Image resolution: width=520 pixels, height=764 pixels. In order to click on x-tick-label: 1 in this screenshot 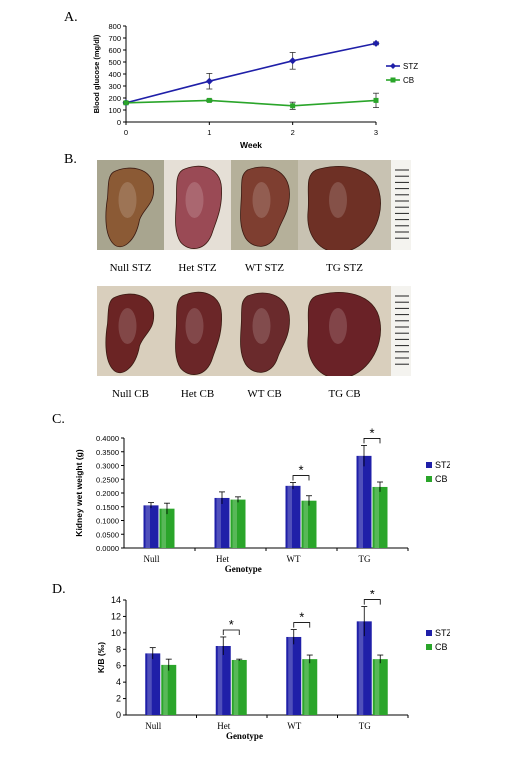, I will do `click(209, 132)`.